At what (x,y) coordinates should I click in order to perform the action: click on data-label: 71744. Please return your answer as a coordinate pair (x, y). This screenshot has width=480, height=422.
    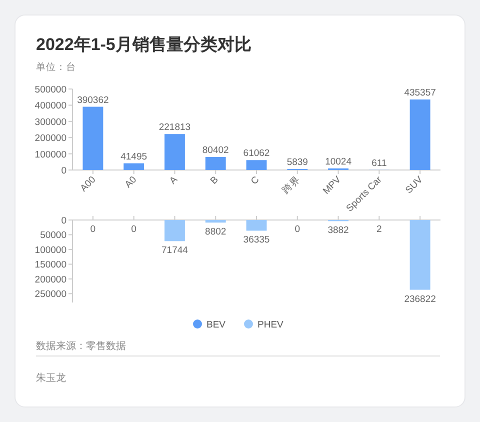
    Looking at the image, I should click on (175, 250).